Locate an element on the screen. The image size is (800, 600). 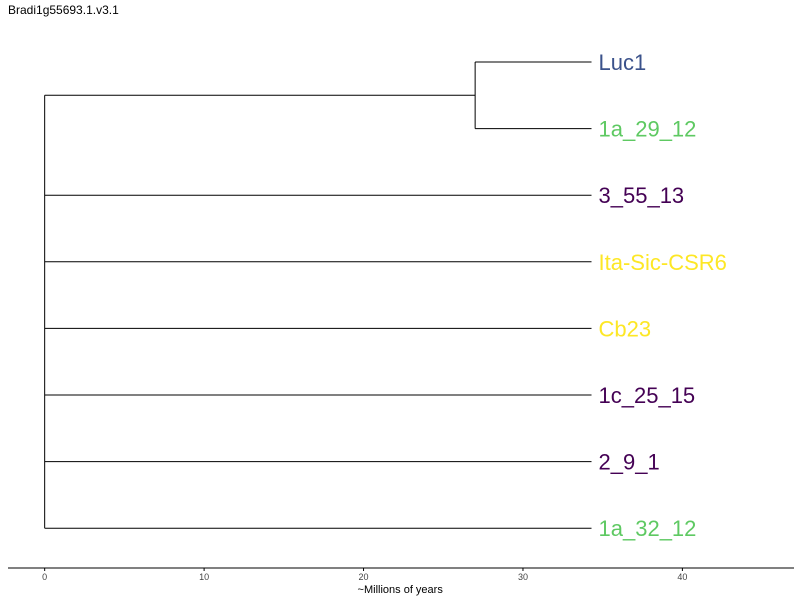
x-axis: 0 10 20 30 40 ~Millions of years is located at coordinates (401, 581).